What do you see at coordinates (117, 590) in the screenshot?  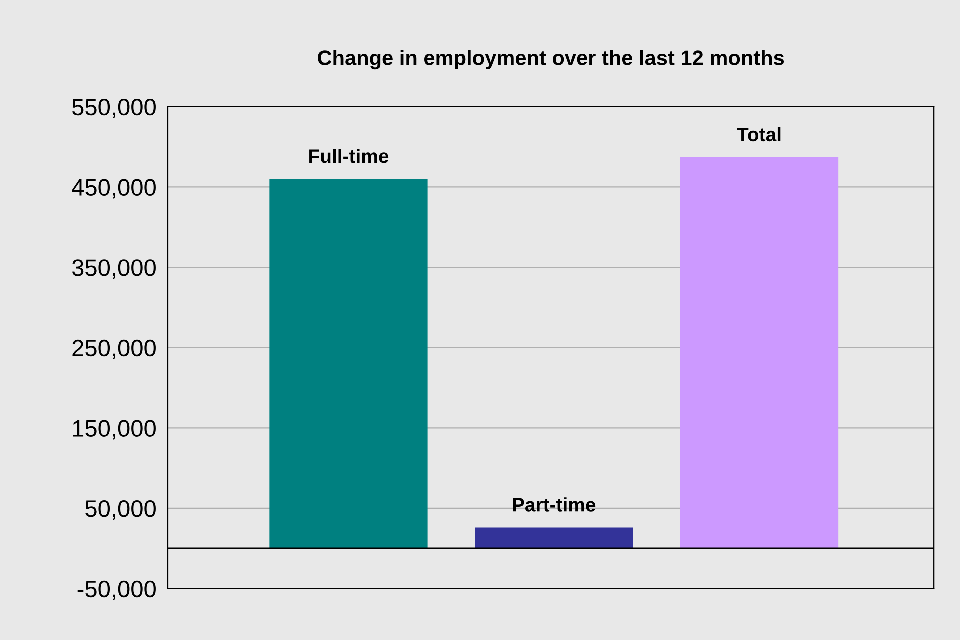 I see `y-tick-label: -50,000` at bounding box center [117, 590].